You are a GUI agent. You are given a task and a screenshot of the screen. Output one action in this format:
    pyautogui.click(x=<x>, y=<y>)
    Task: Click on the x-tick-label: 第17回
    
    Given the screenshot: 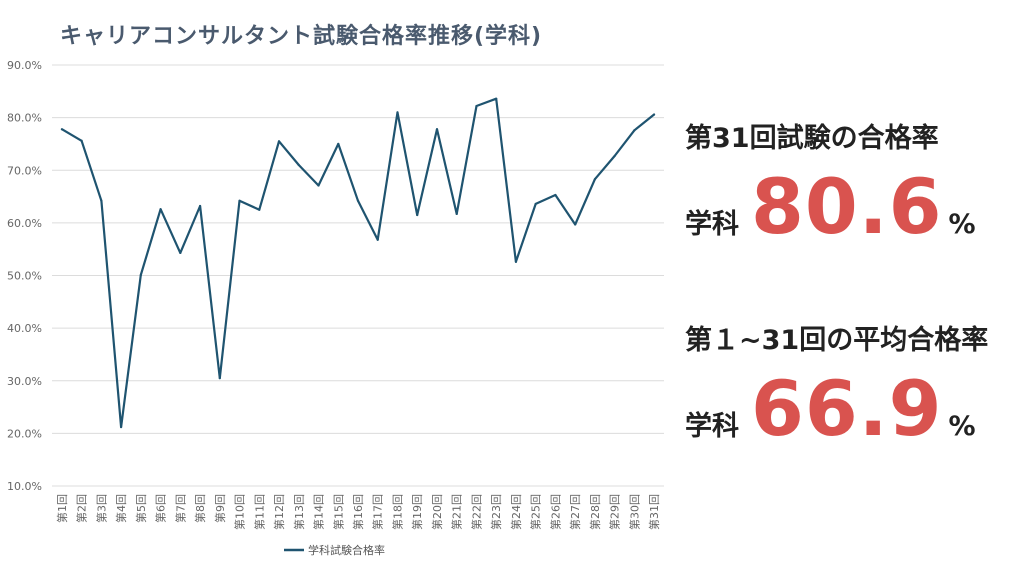 What is the action you would take?
    pyautogui.click(x=378, y=512)
    